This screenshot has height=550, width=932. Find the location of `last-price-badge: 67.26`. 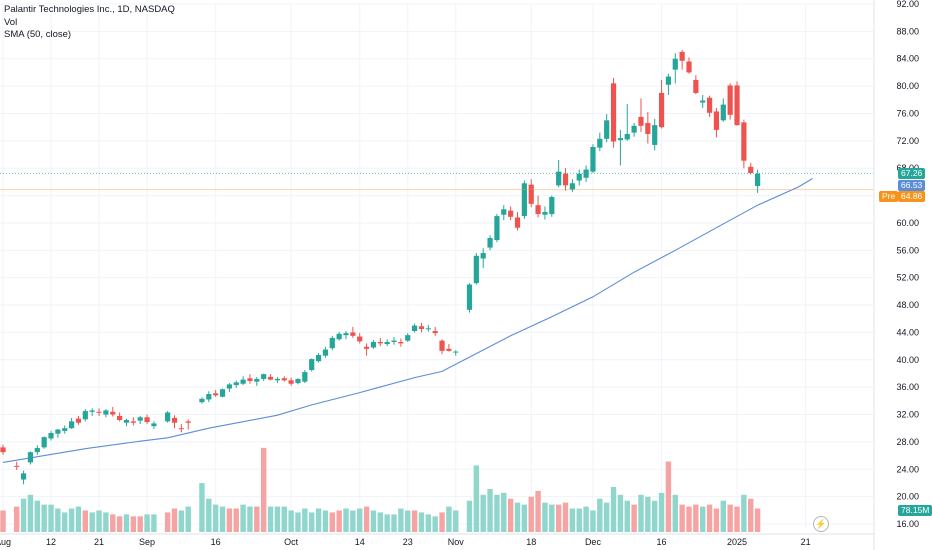

last-price-badge: 67.26 is located at coordinates (912, 173).